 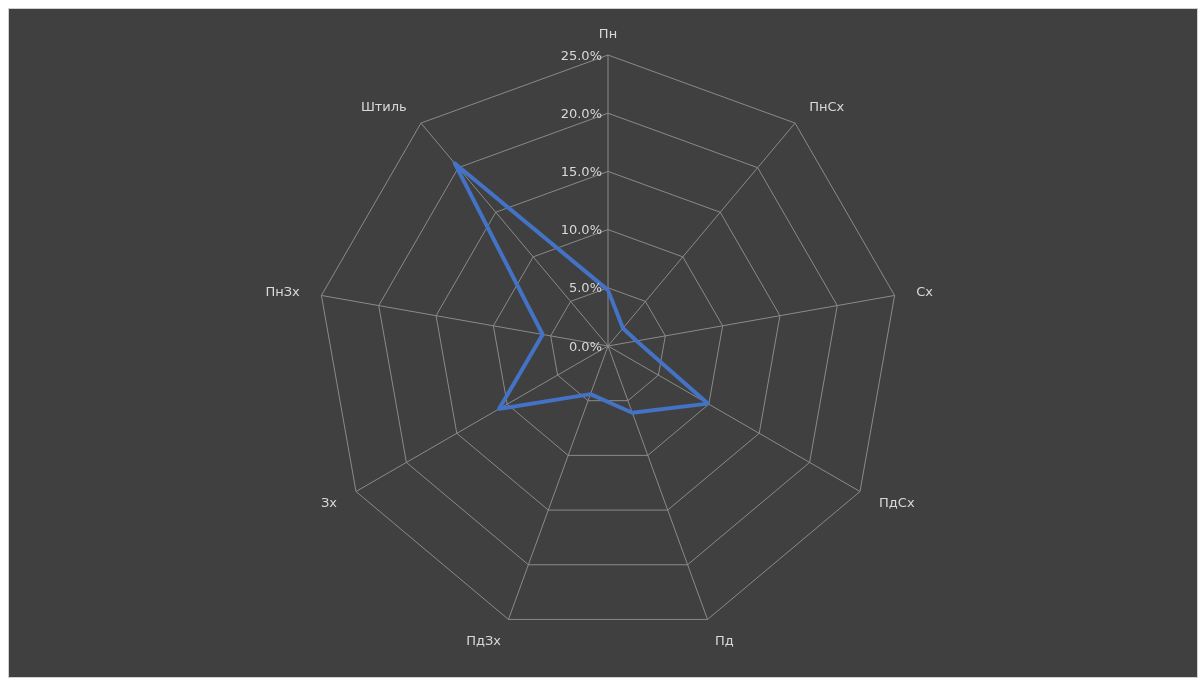 What do you see at coordinates (581, 230) in the screenshot?
I see `y-tick-label: 10.0%` at bounding box center [581, 230].